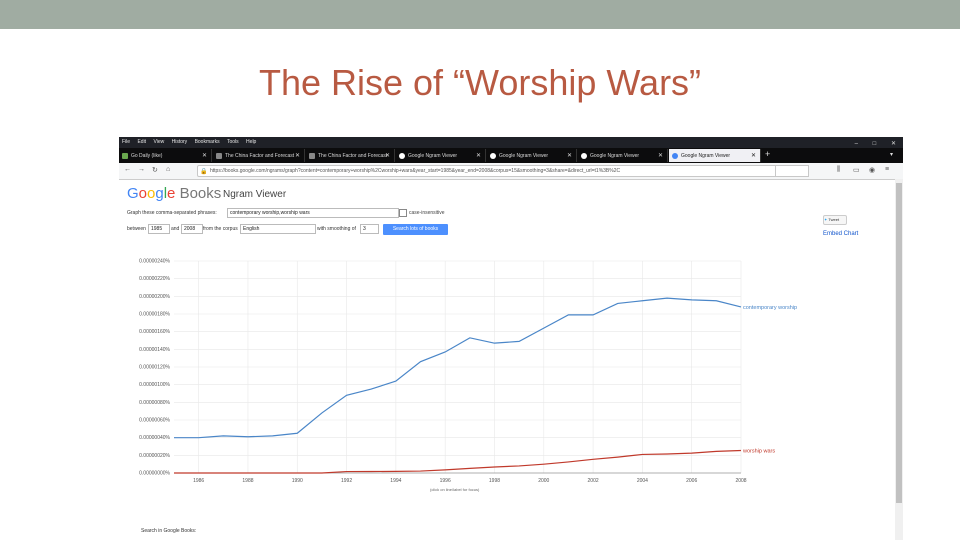 Image resolution: width=960 pixels, height=540 pixels. What do you see at coordinates (691, 481) in the screenshot?
I see `x-tick-label: 2006` at bounding box center [691, 481].